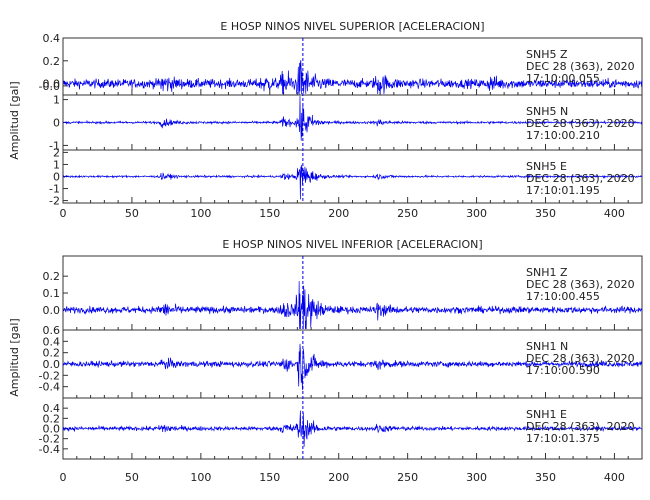  What do you see at coordinates (14, 357) in the screenshot?
I see `y-axis-label-2: Amplitud [gal]` at bounding box center [14, 357].